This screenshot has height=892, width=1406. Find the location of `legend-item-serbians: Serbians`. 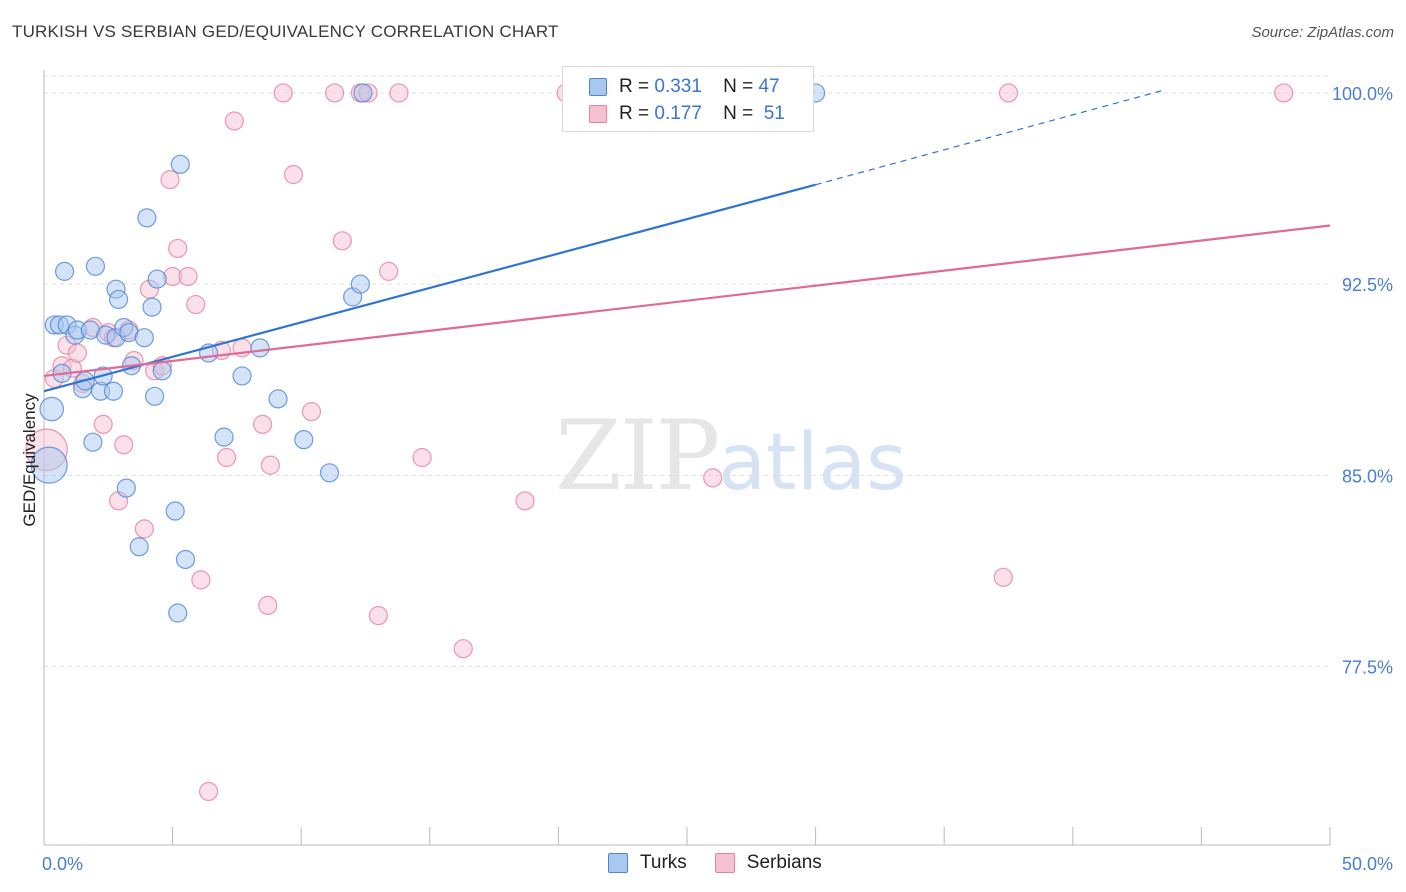

legend-item-serbians: Serbians is located at coordinates (768, 863).